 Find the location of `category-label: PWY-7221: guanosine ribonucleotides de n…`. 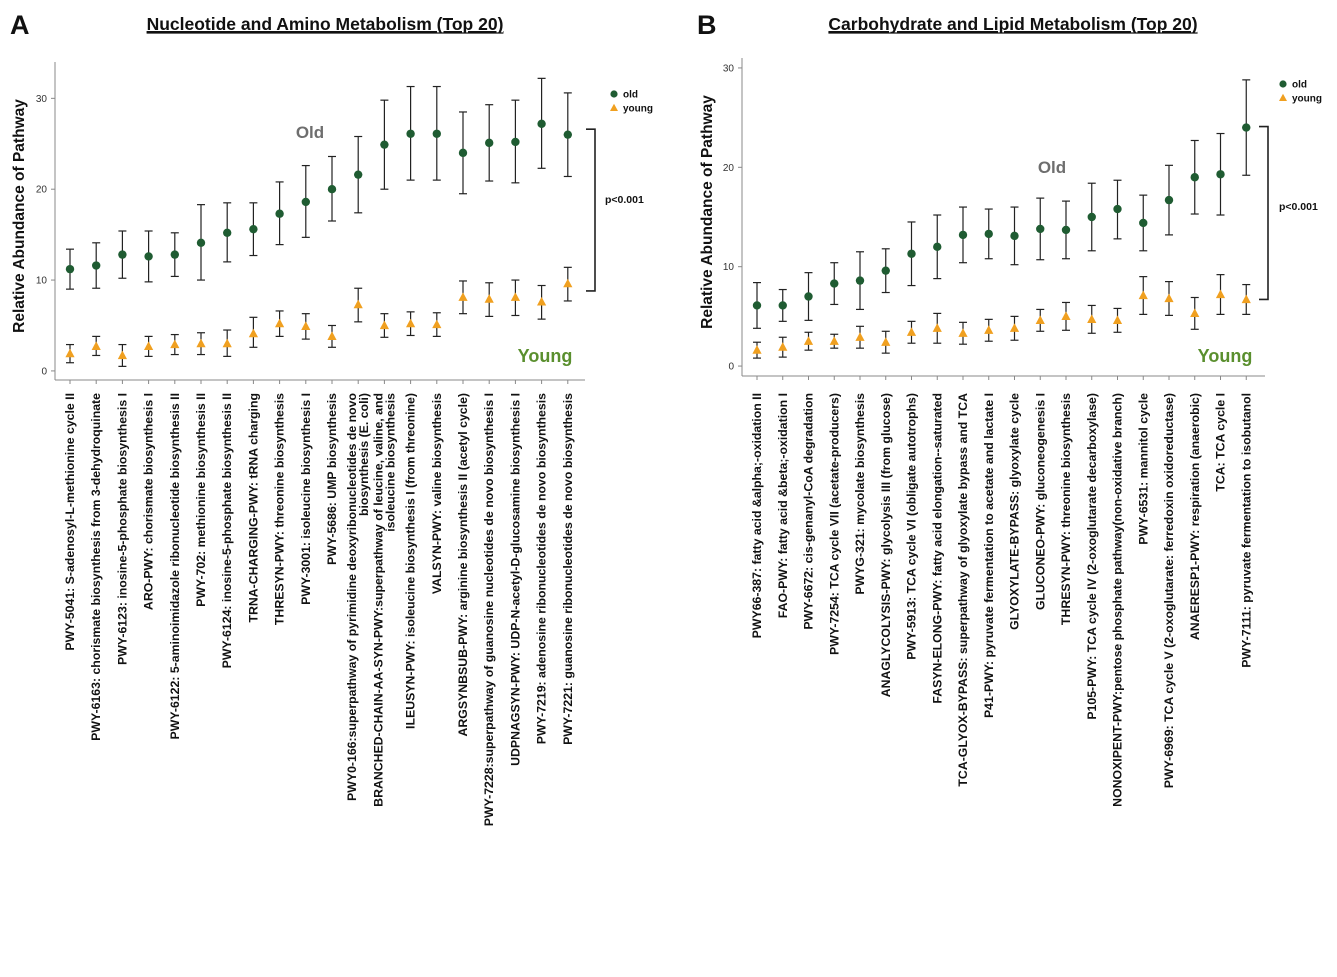

category-label: PWY-7221: guanosine ribonucleotides de n… is located at coordinates (568, 569).